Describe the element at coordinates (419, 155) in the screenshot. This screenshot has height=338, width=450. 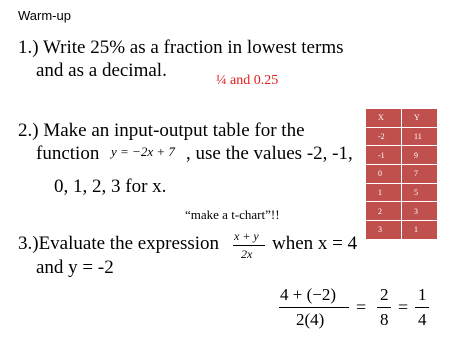
I see `table-cell: 9` at that location.